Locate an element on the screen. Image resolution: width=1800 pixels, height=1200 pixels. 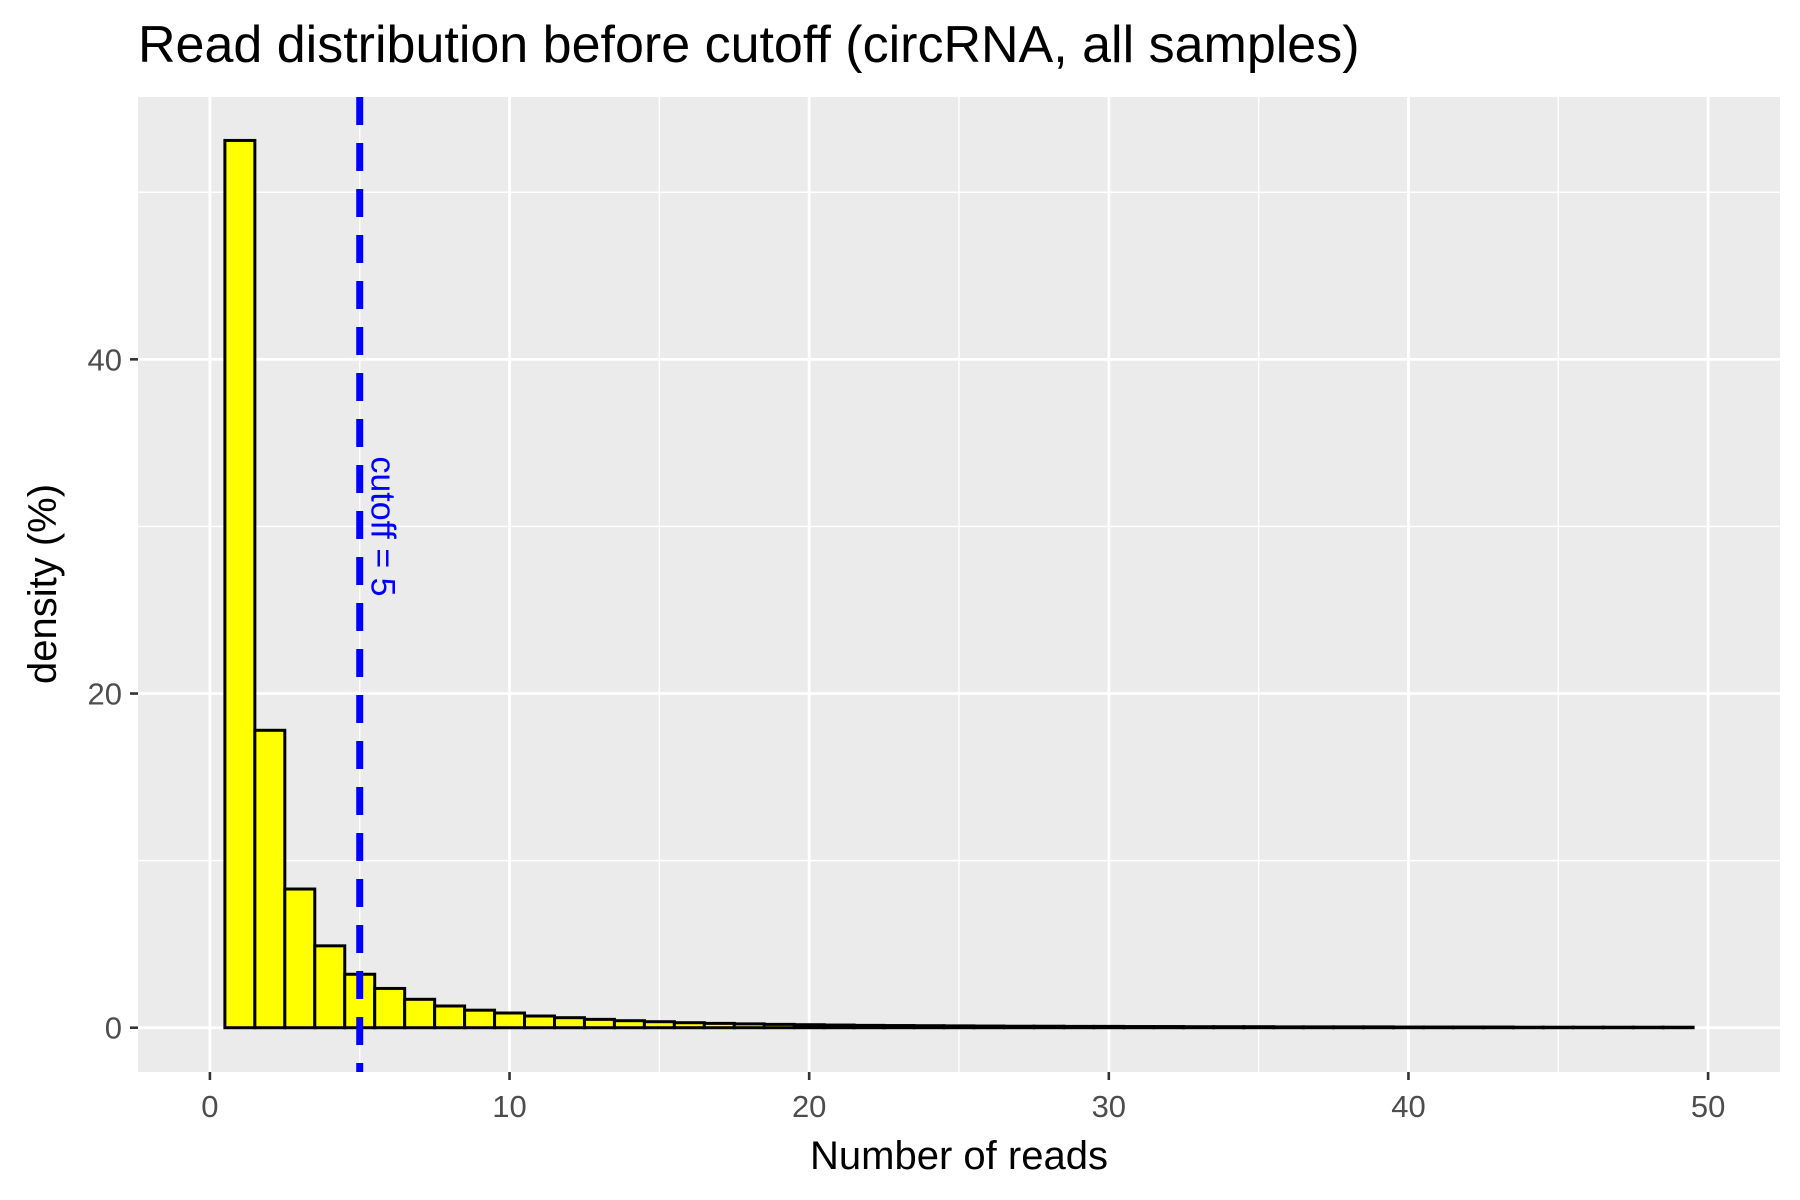
x-tick-label: 50 is located at coordinates (1708, 1106).